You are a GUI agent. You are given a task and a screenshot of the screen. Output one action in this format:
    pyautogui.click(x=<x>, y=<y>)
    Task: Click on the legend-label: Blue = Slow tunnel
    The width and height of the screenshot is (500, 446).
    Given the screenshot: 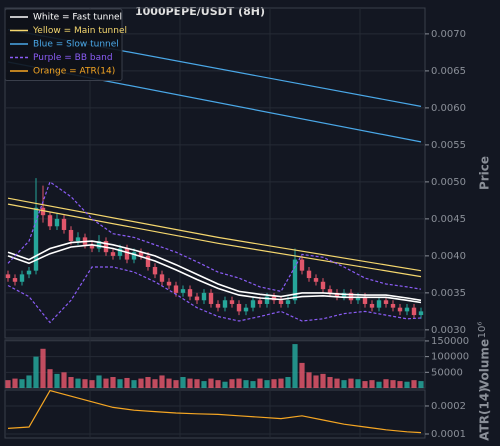 What is the action you would take?
    pyautogui.click(x=76, y=45)
    